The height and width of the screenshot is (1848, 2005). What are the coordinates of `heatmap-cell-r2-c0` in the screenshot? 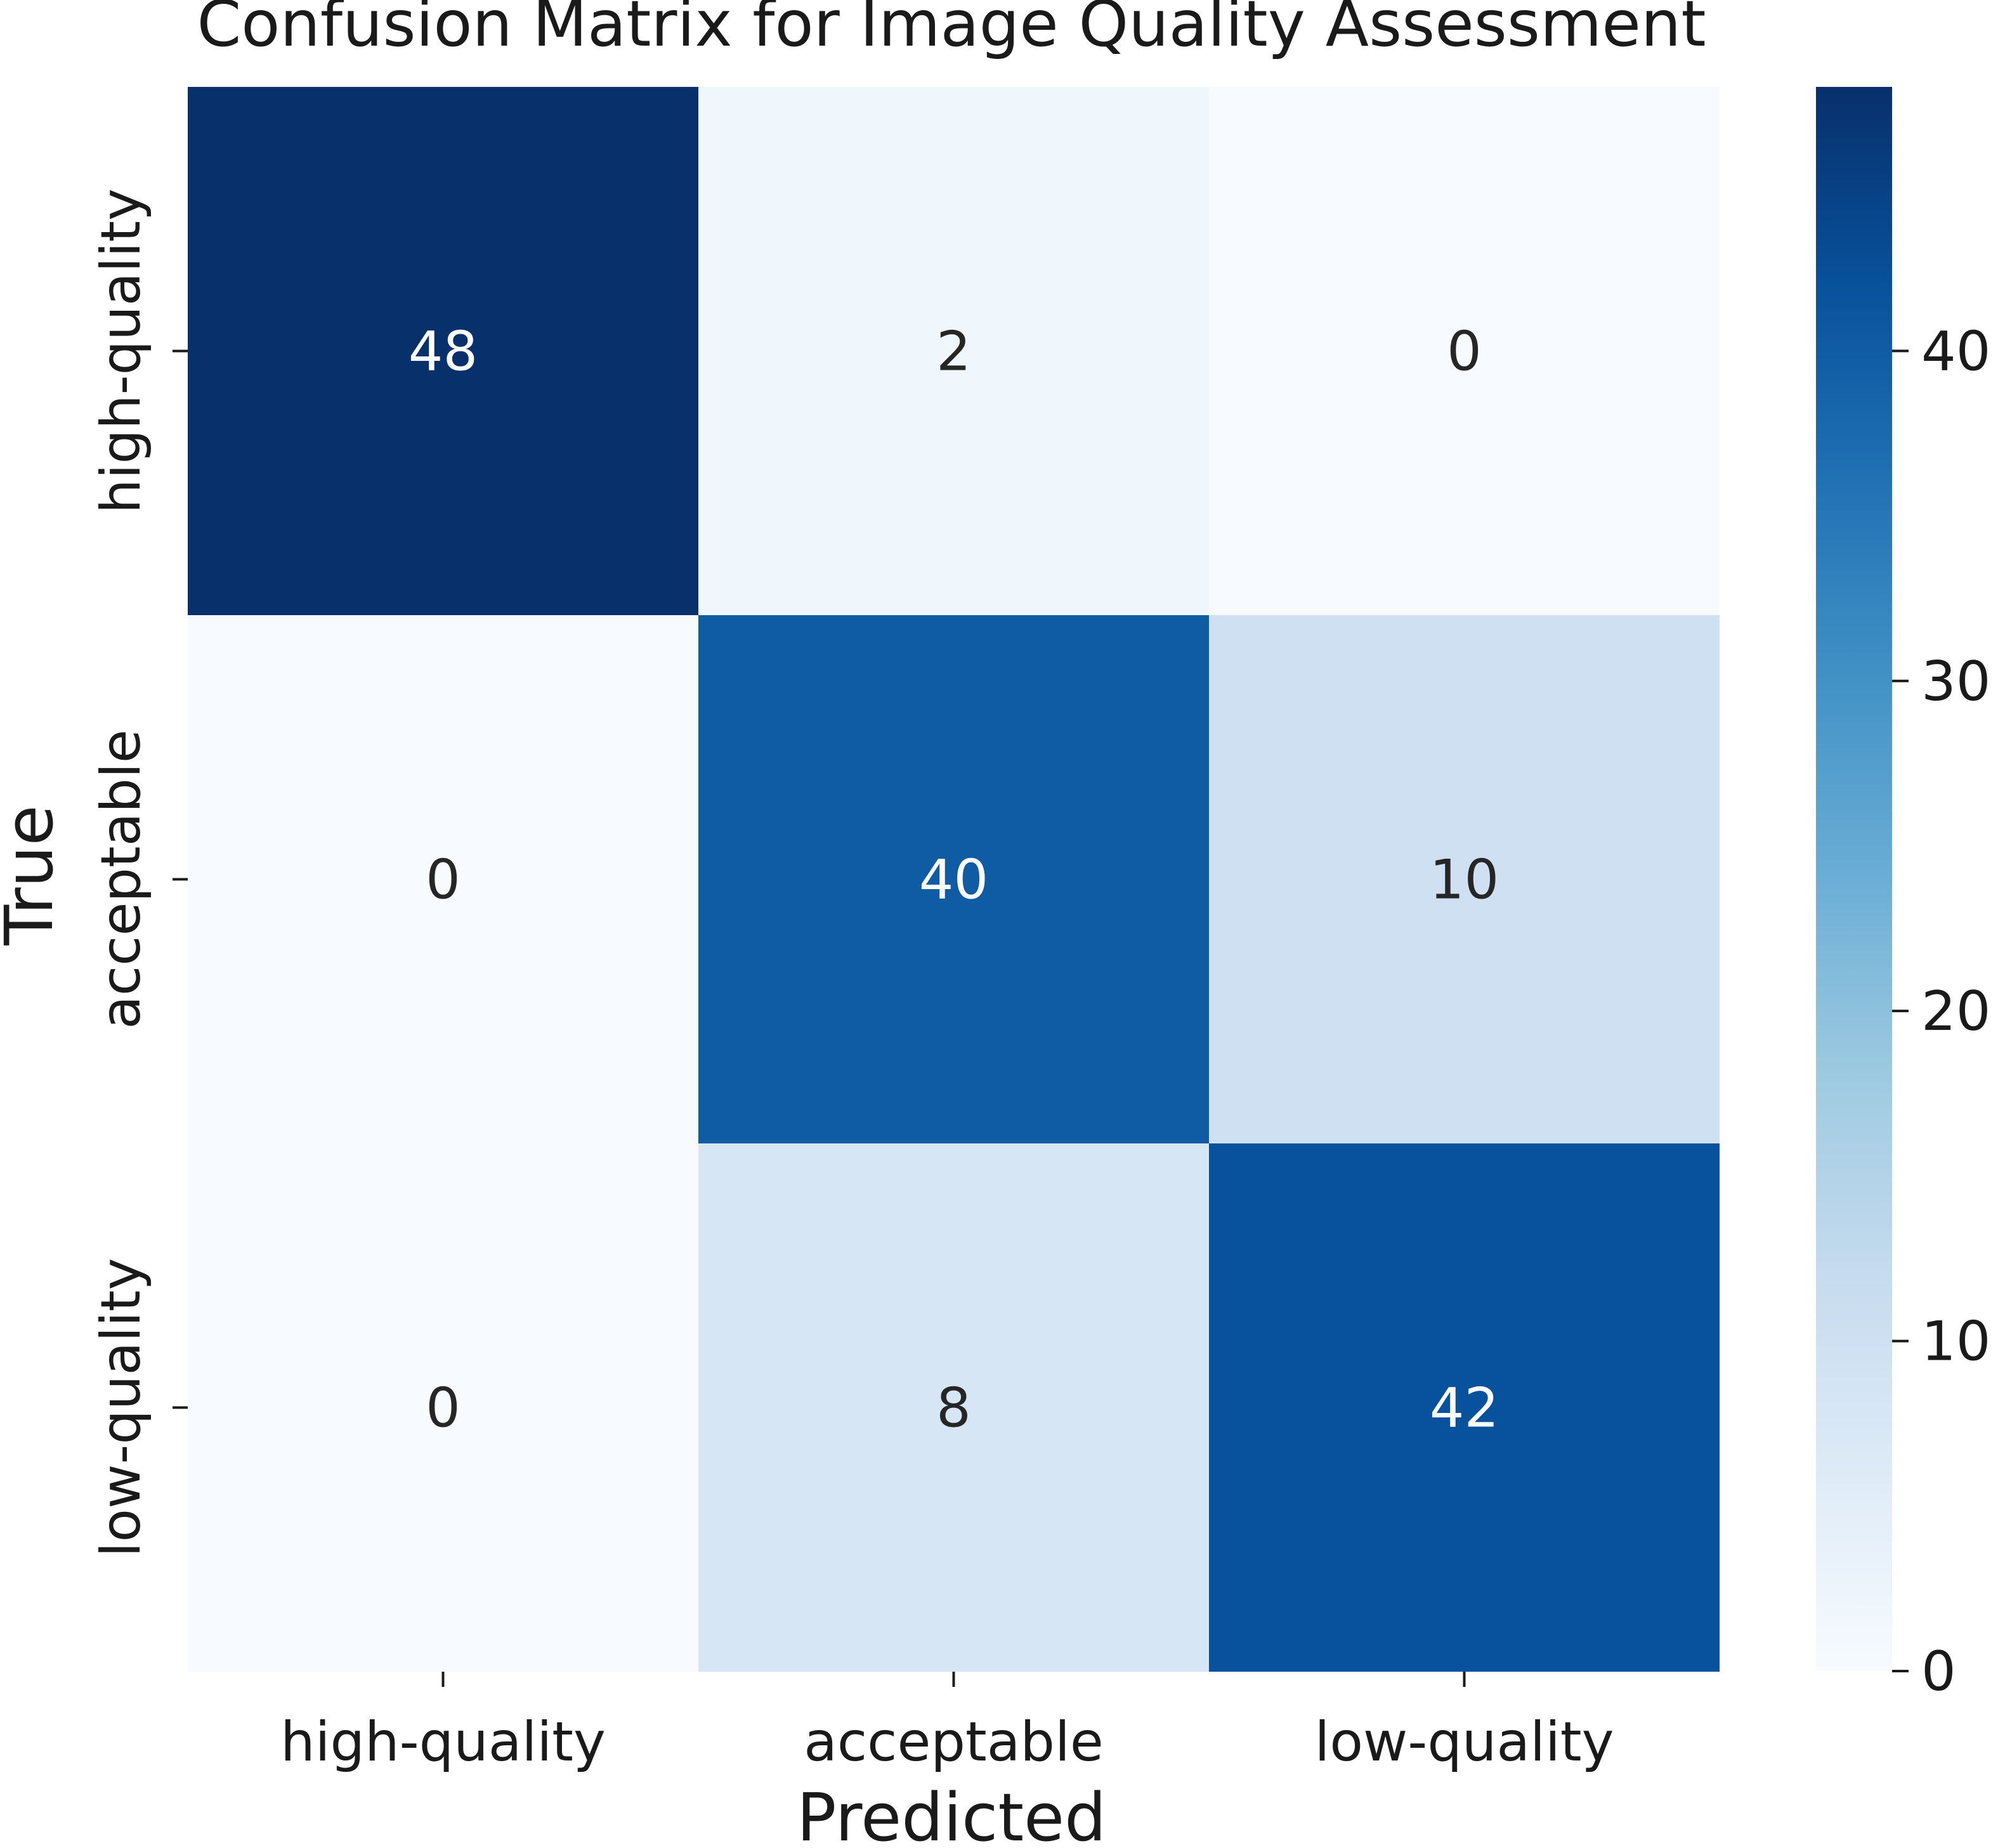 It's located at (443, 1408).